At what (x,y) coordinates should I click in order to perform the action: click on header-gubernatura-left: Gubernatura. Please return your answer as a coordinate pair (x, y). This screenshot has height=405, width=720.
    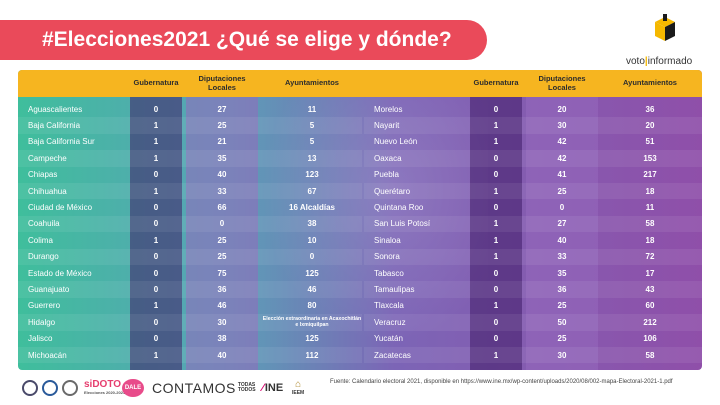
    Looking at the image, I should click on (156, 83).